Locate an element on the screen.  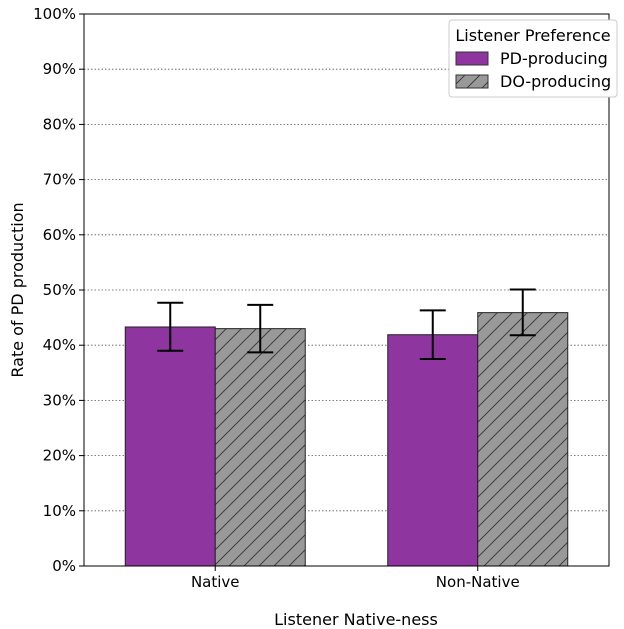
y-tick-label: 30% is located at coordinates (59, 400).